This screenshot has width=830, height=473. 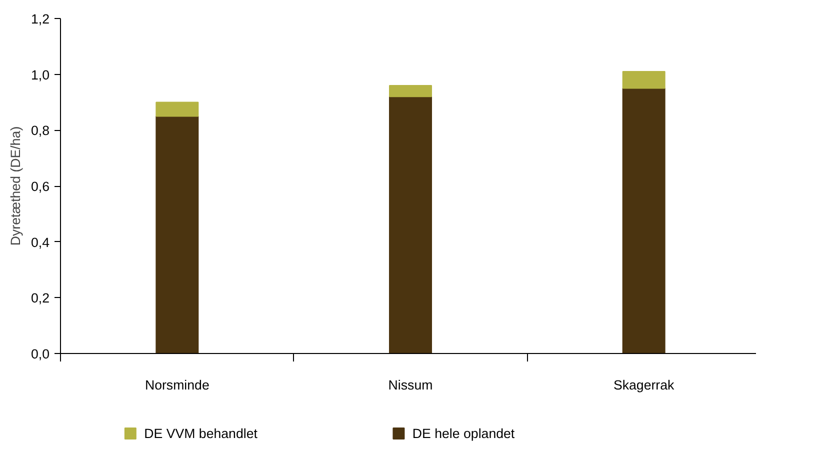 I want to click on y-axis-title: Dyretæthed (DE/ha), so click(x=15, y=186).